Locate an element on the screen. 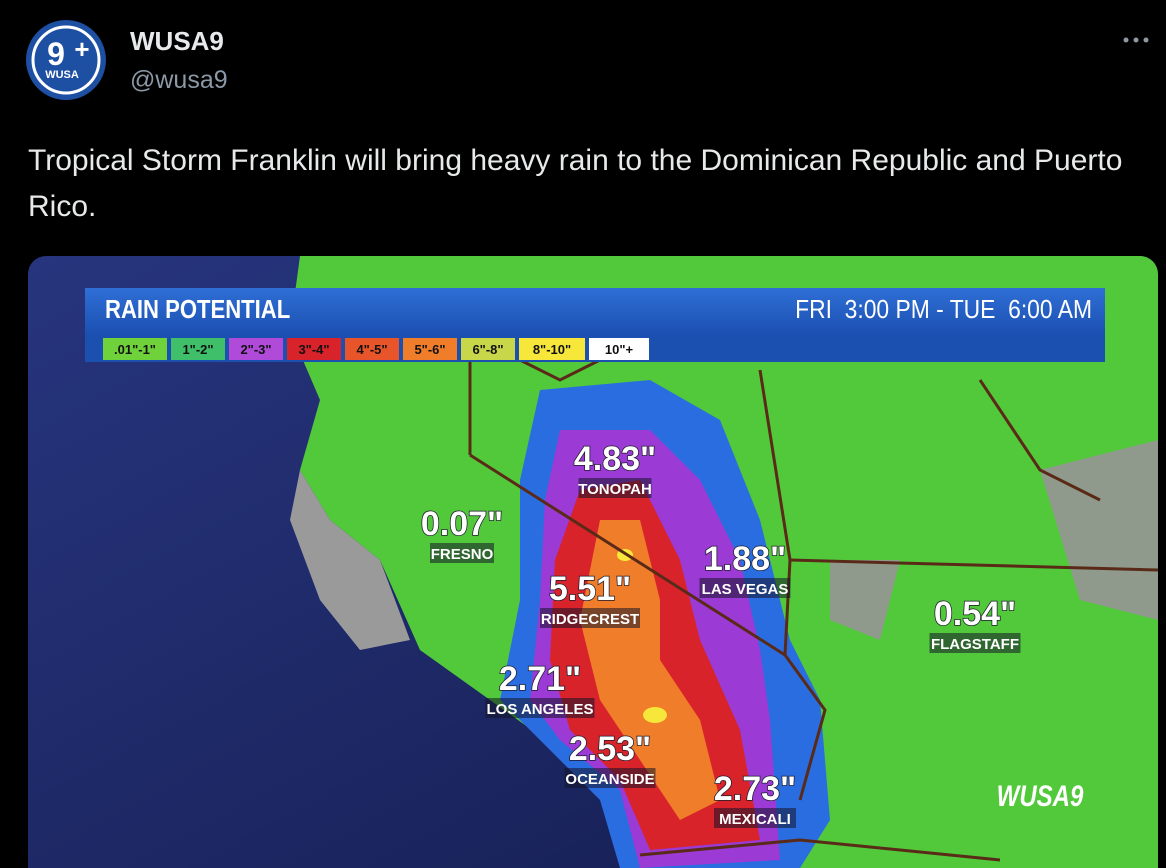 The width and height of the screenshot is (1166, 868). city-label: 4.83" TONOPAH is located at coordinates (615, 468).